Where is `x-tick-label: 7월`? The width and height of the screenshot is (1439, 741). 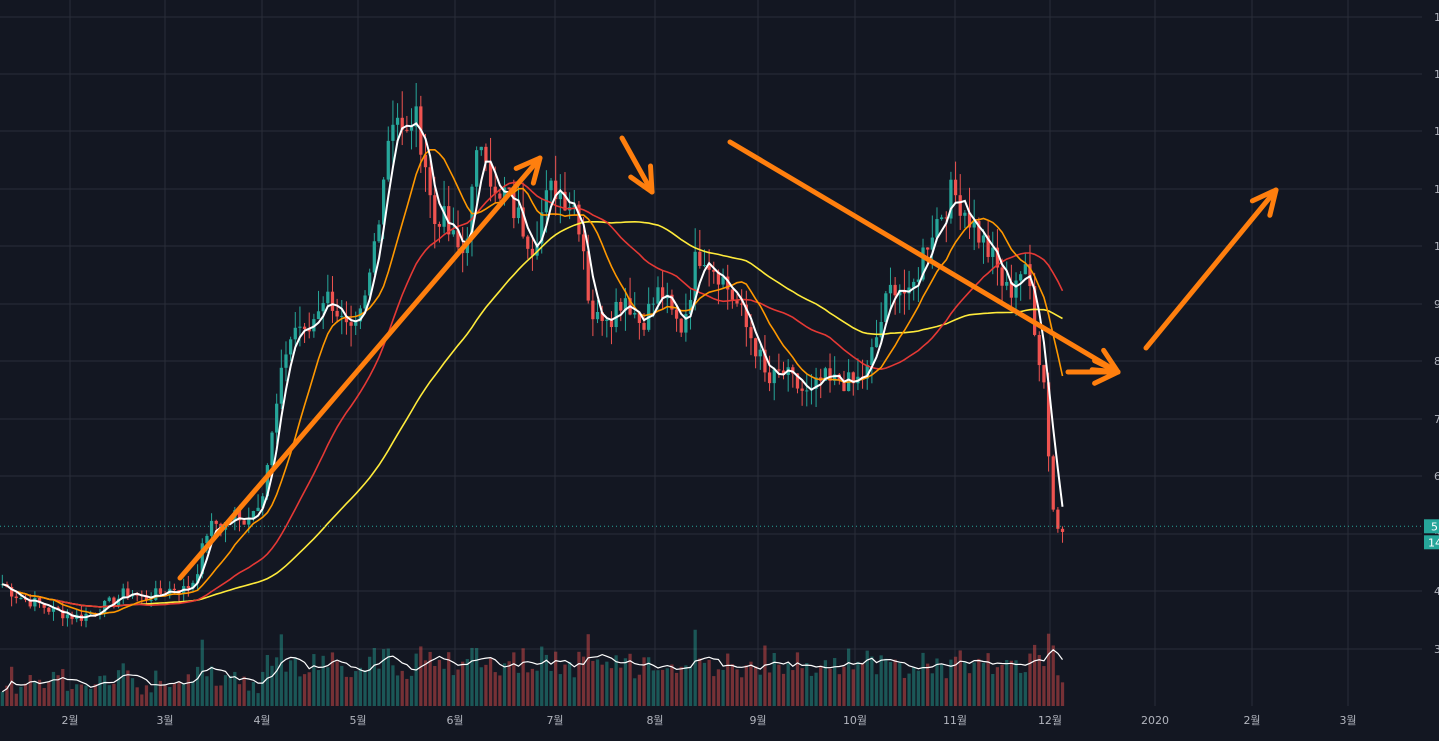
x-tick-label: 7월 is located at coordinates (554, 720).